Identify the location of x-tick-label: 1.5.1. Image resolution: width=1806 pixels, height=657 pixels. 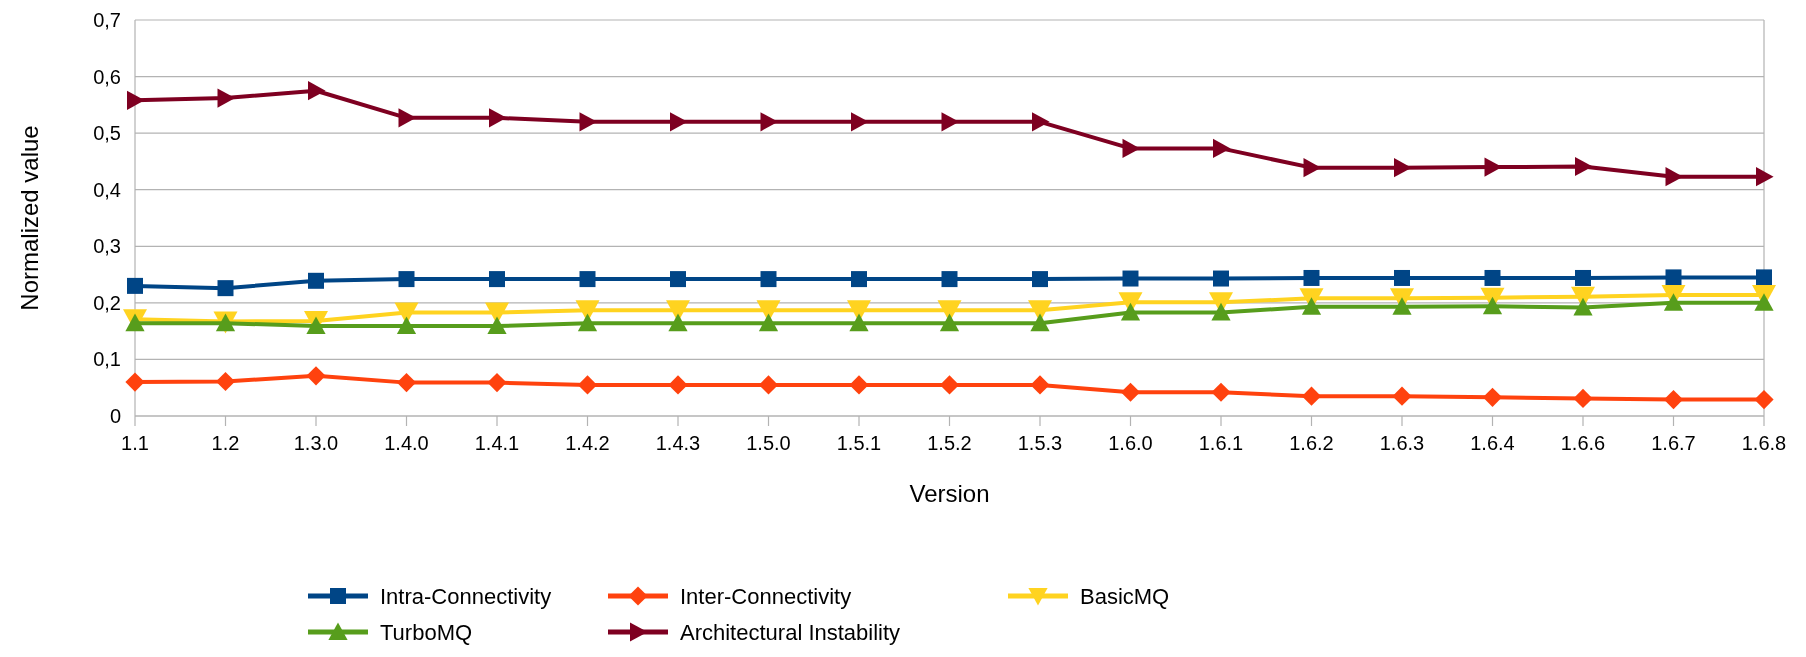
(859, 443).